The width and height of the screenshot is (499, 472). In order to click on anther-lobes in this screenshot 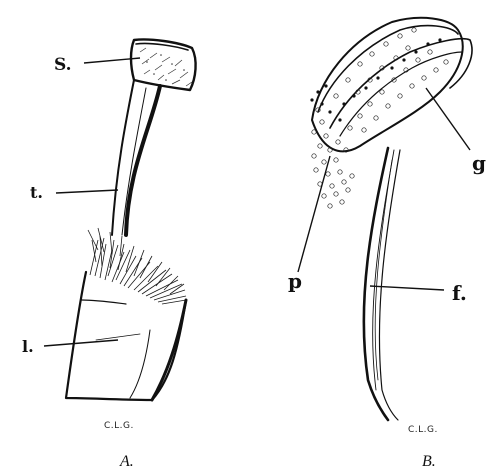, I will do `click(392, 84)`.